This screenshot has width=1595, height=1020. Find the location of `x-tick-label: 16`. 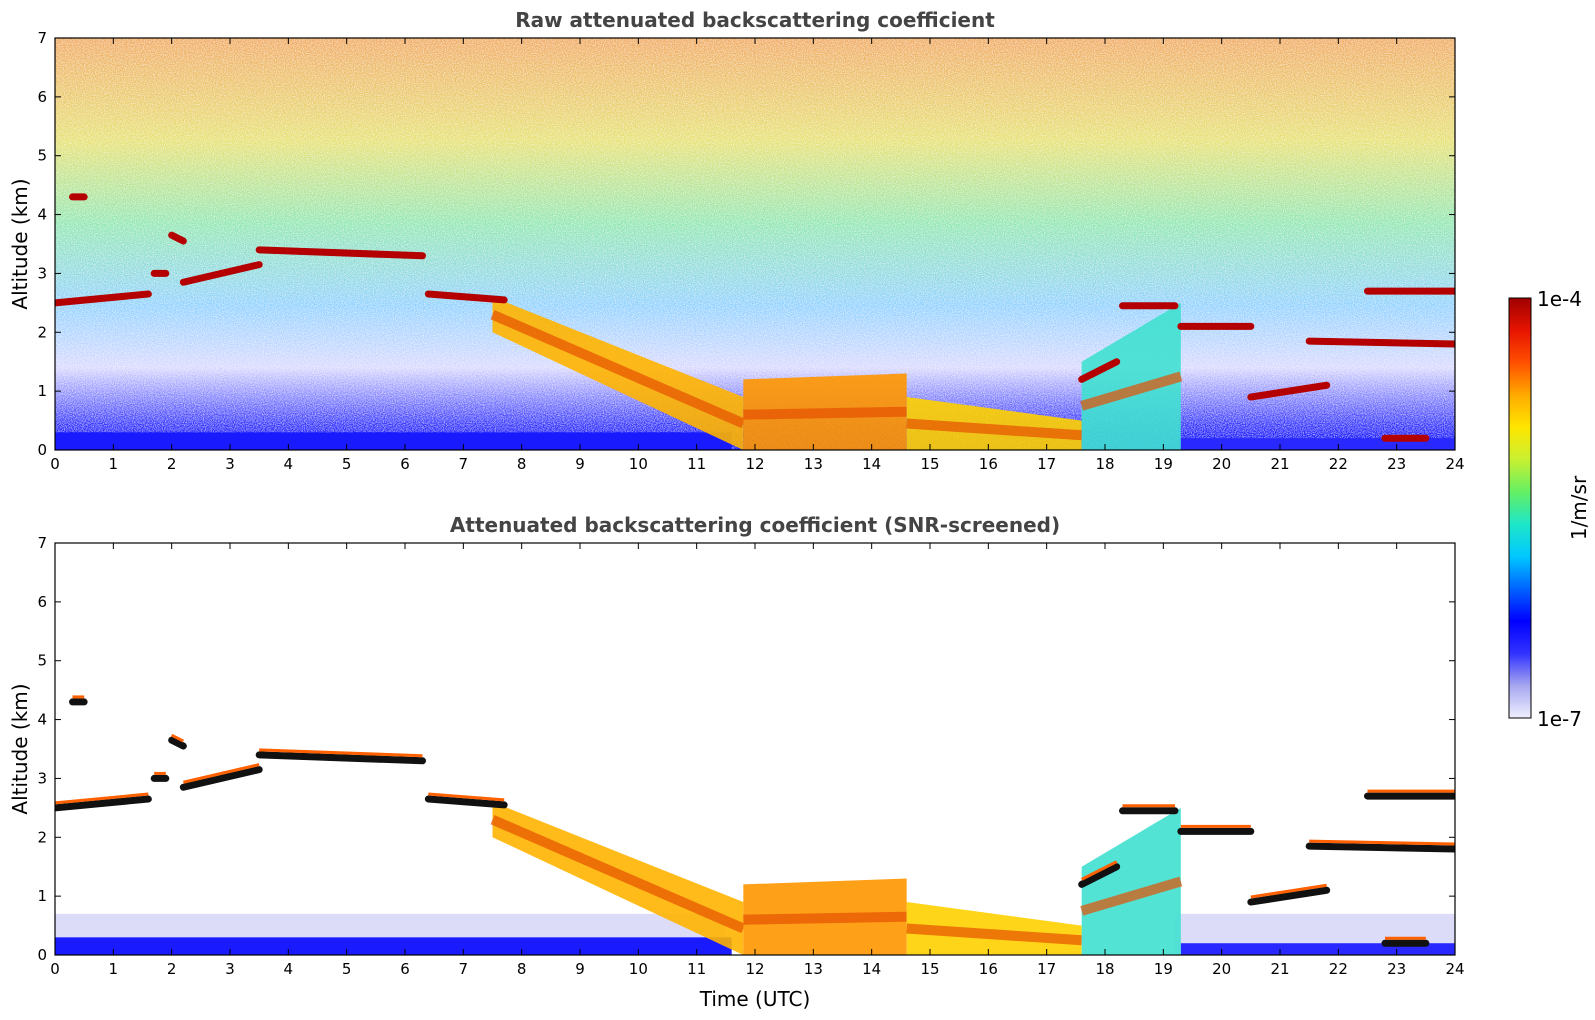

x-tick-label: 16 is located at coordinates (988, 969).